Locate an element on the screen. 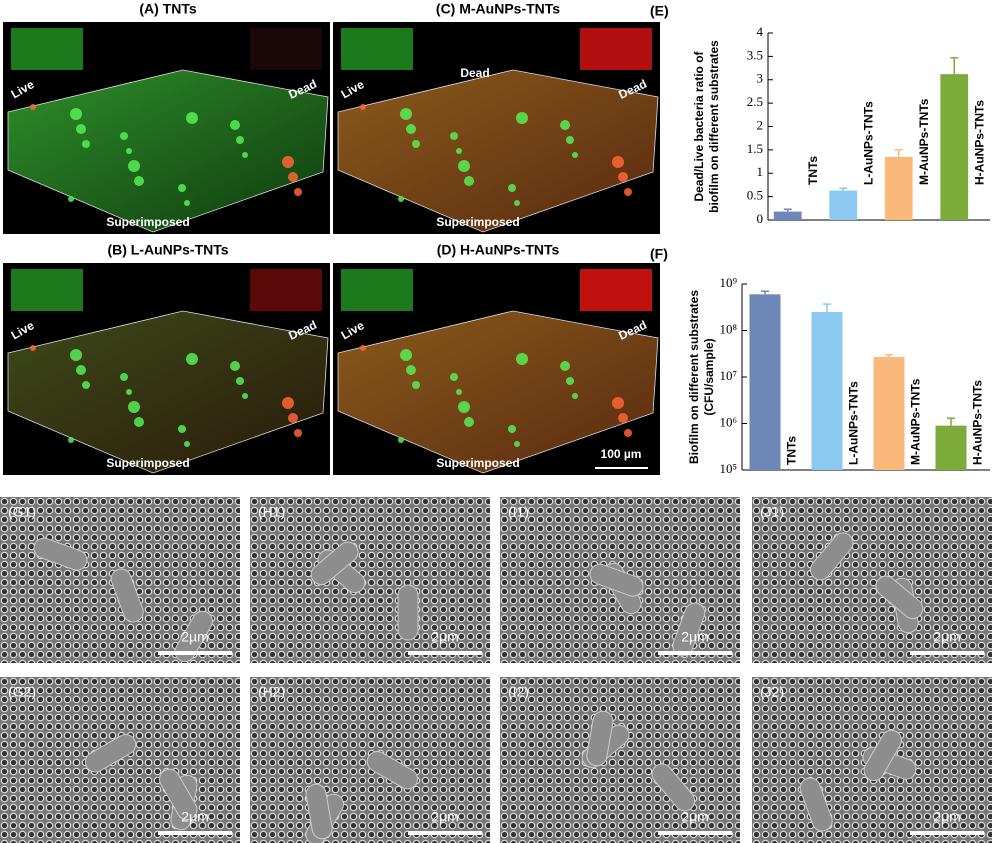  sem-label: (J1) is located at coordinates (772, 512).